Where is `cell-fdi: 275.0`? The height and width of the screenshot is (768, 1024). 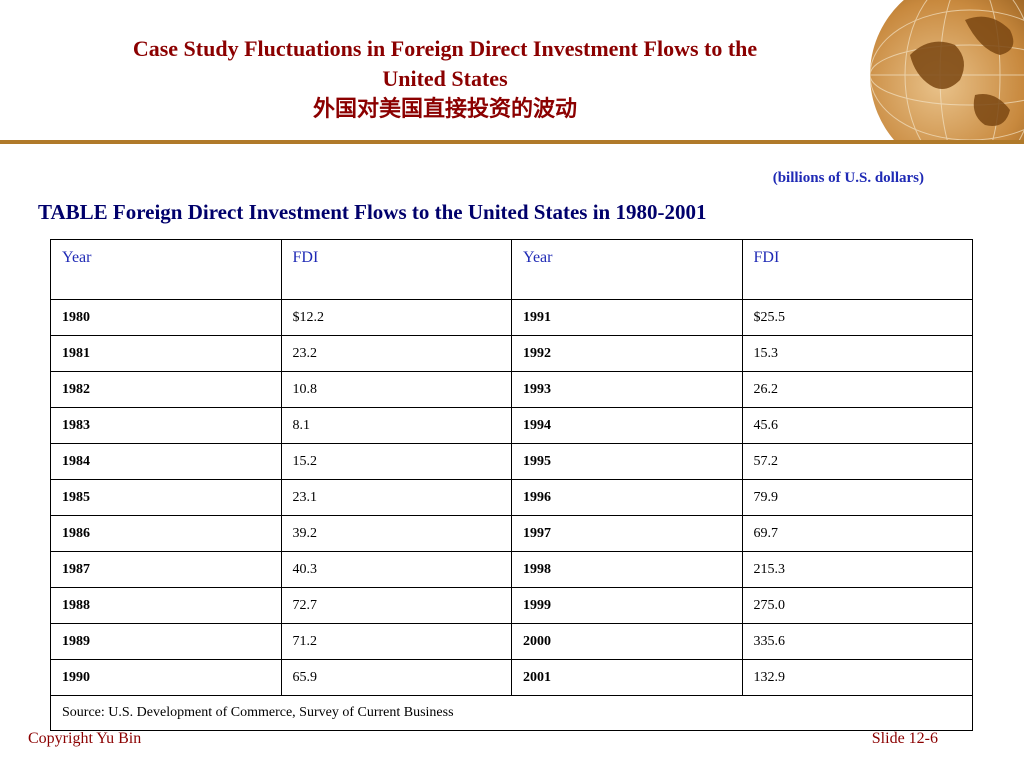 cell-fdi: 275.0 is located at coordinates (857, 605).